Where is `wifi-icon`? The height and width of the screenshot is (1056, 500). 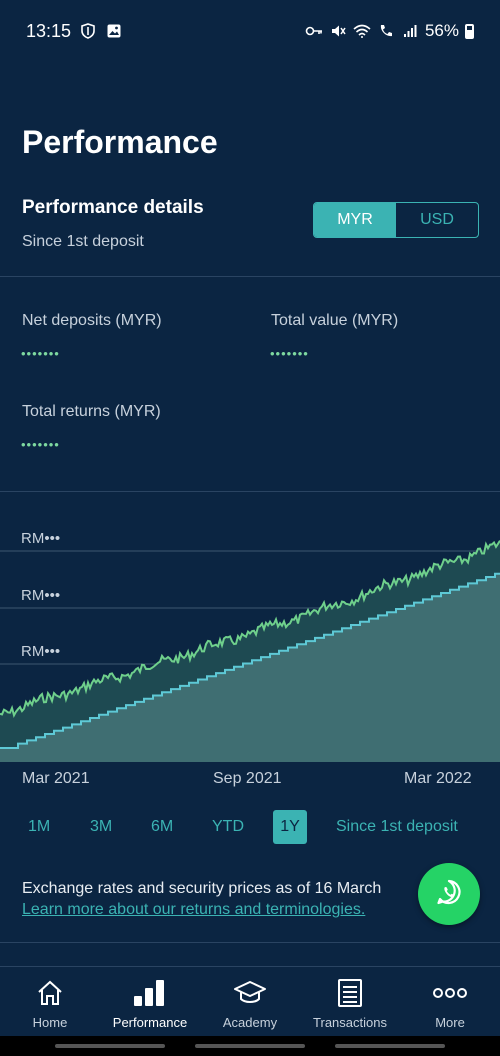 wifi-icon is located at coordinates (362, 31).